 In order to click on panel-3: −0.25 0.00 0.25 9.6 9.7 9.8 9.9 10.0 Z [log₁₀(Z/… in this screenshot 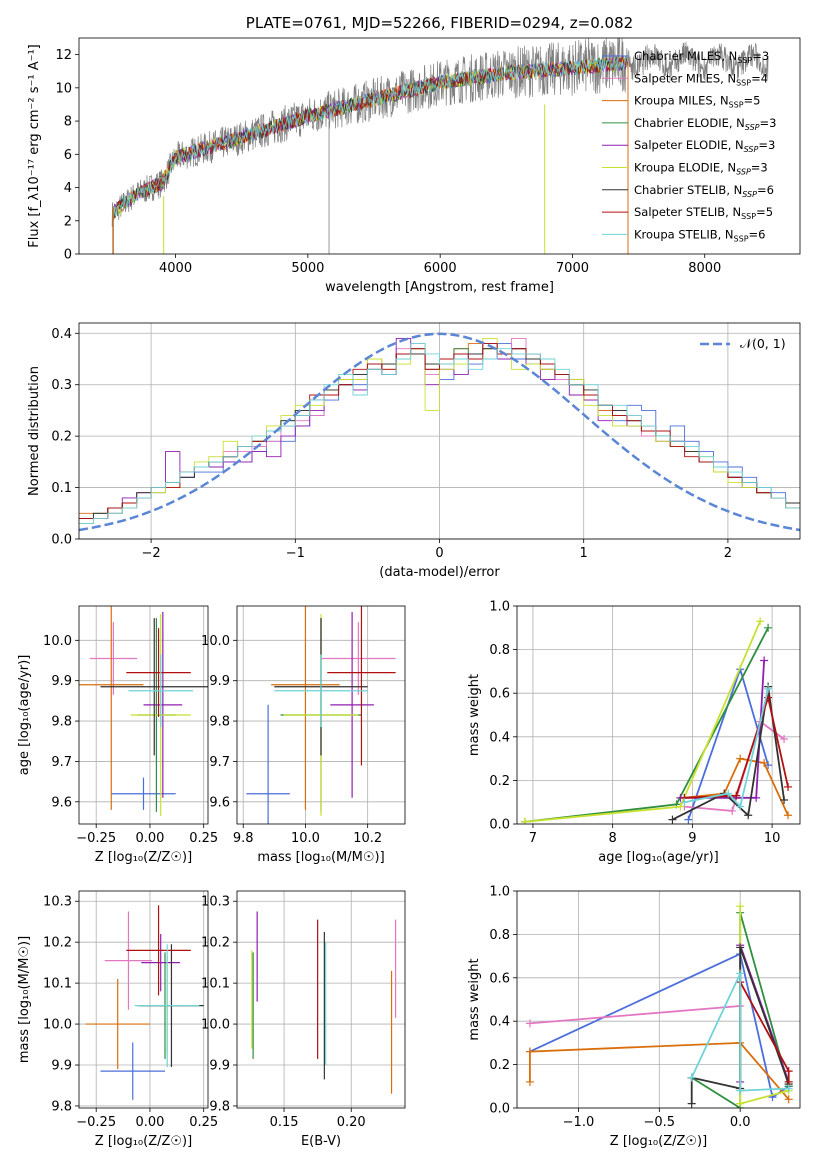, I will do `click(117, 735)`.